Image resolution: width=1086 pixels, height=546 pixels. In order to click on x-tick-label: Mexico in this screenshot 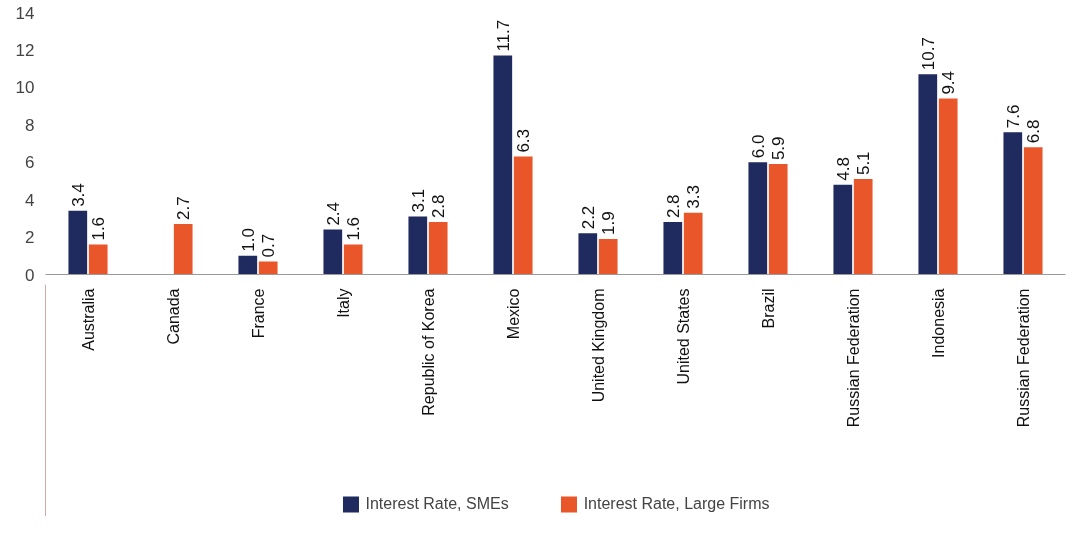, I will do `click(513, 314)`.